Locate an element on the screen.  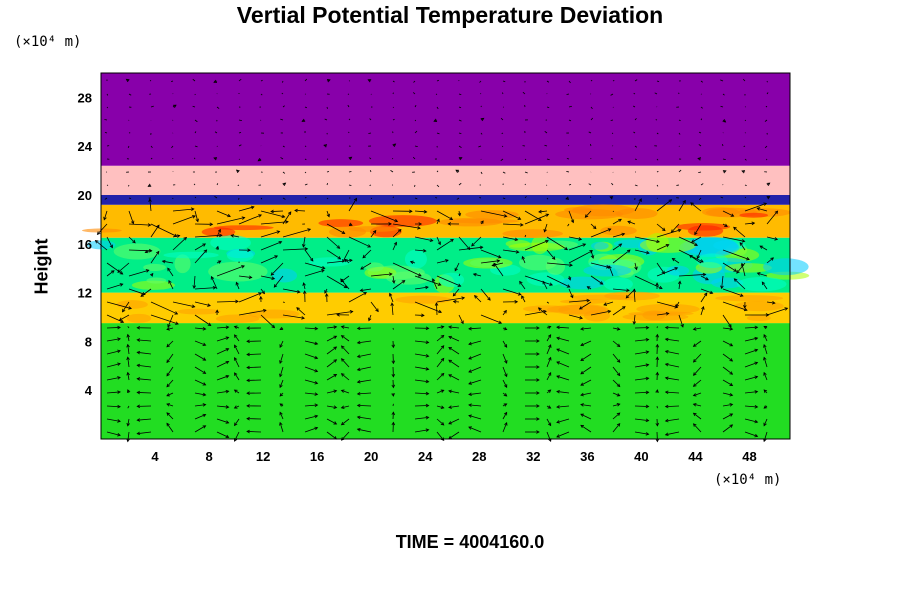
y-axis-ticks: 4 8 12 16 20 24 28 is located at coordinates (85, 244).